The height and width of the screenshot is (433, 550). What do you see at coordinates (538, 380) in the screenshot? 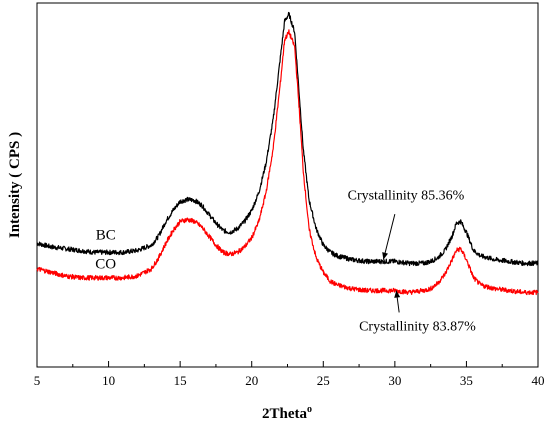
I see `x-tick-label: 40` at bounding box center [538, 380].